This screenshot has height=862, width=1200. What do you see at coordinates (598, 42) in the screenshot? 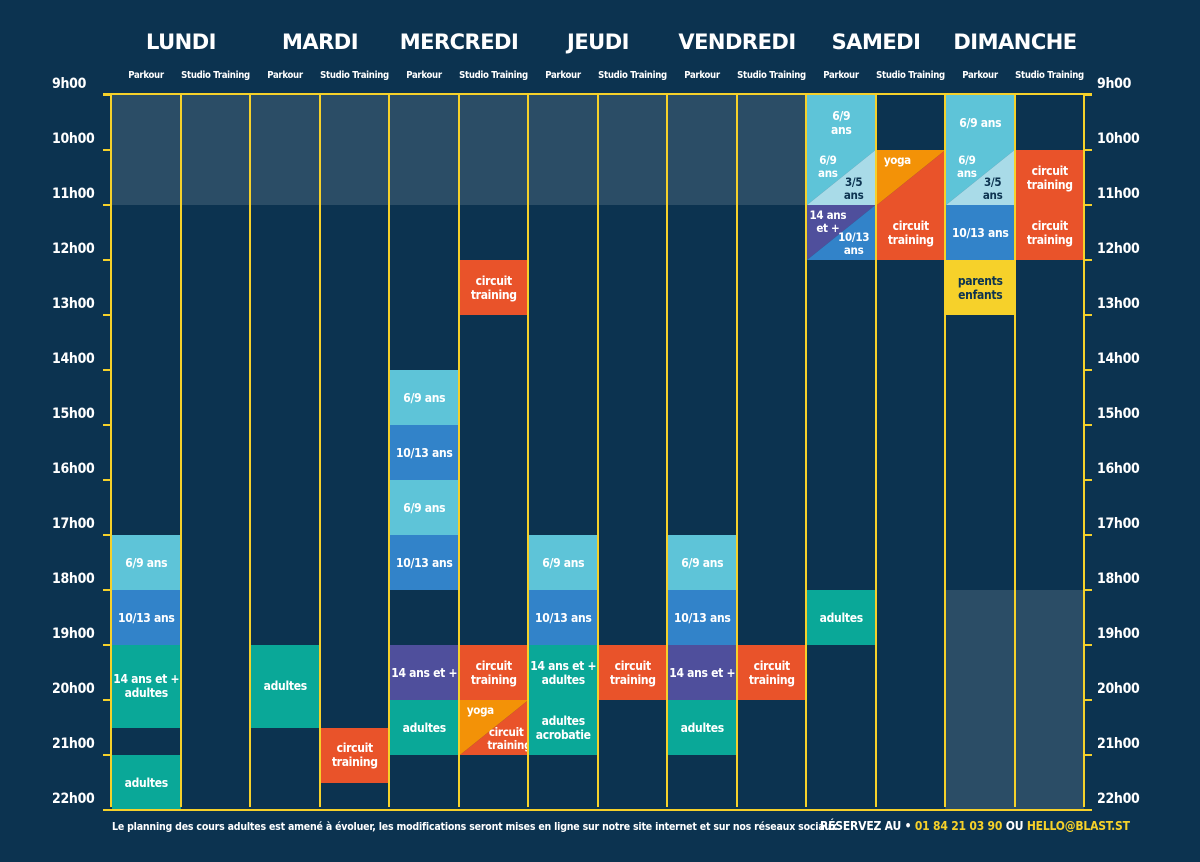
I see `day-header: JEUDI` at bounding box center [598, 42].